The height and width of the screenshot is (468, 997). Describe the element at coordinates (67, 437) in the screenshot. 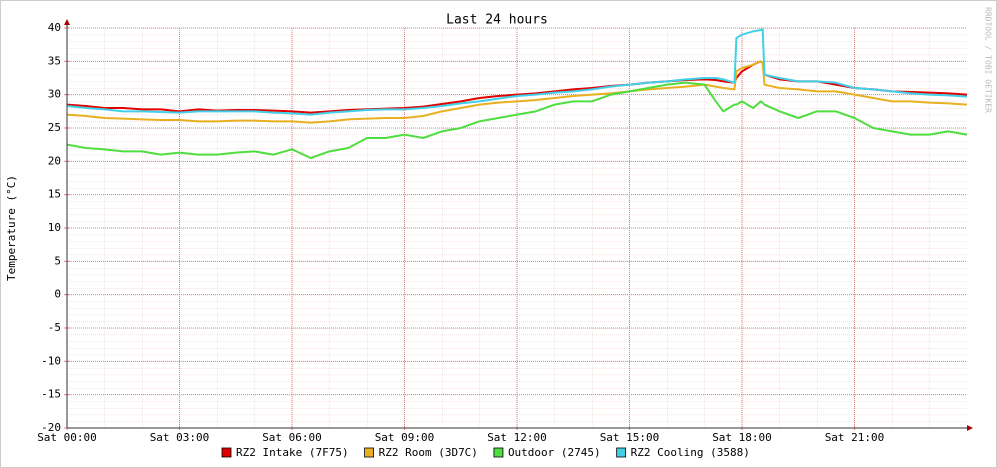

I see `x-tick-label: Sat 00:00` at that location.